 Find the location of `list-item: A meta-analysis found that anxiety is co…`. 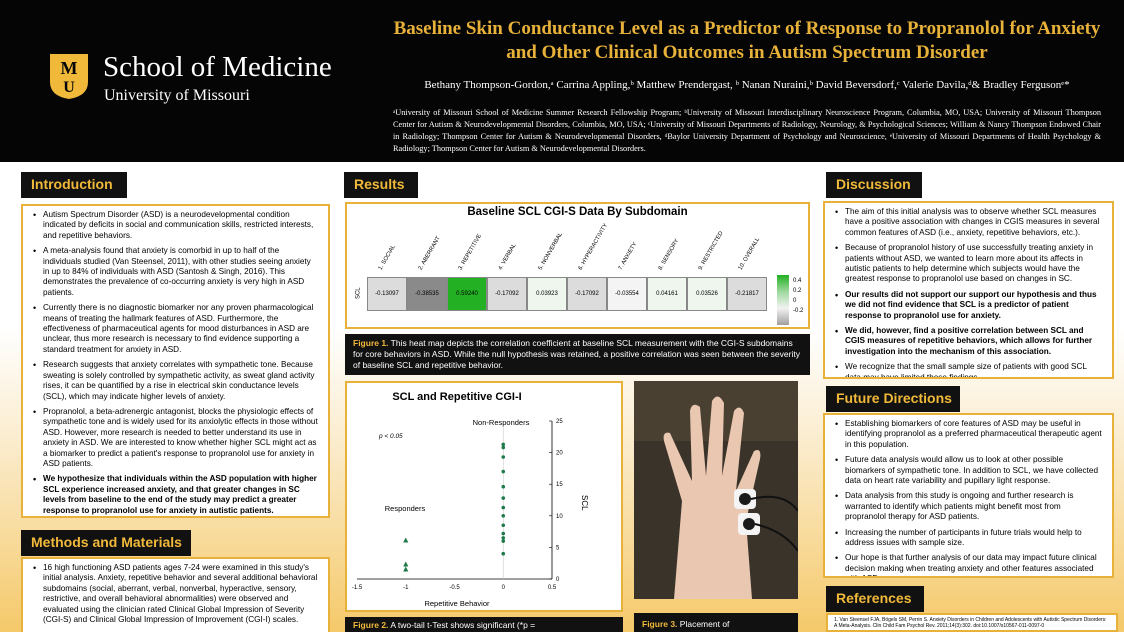

list-item: A meta-analysis found that anxiety is co… is located at coordinates (175, 272).